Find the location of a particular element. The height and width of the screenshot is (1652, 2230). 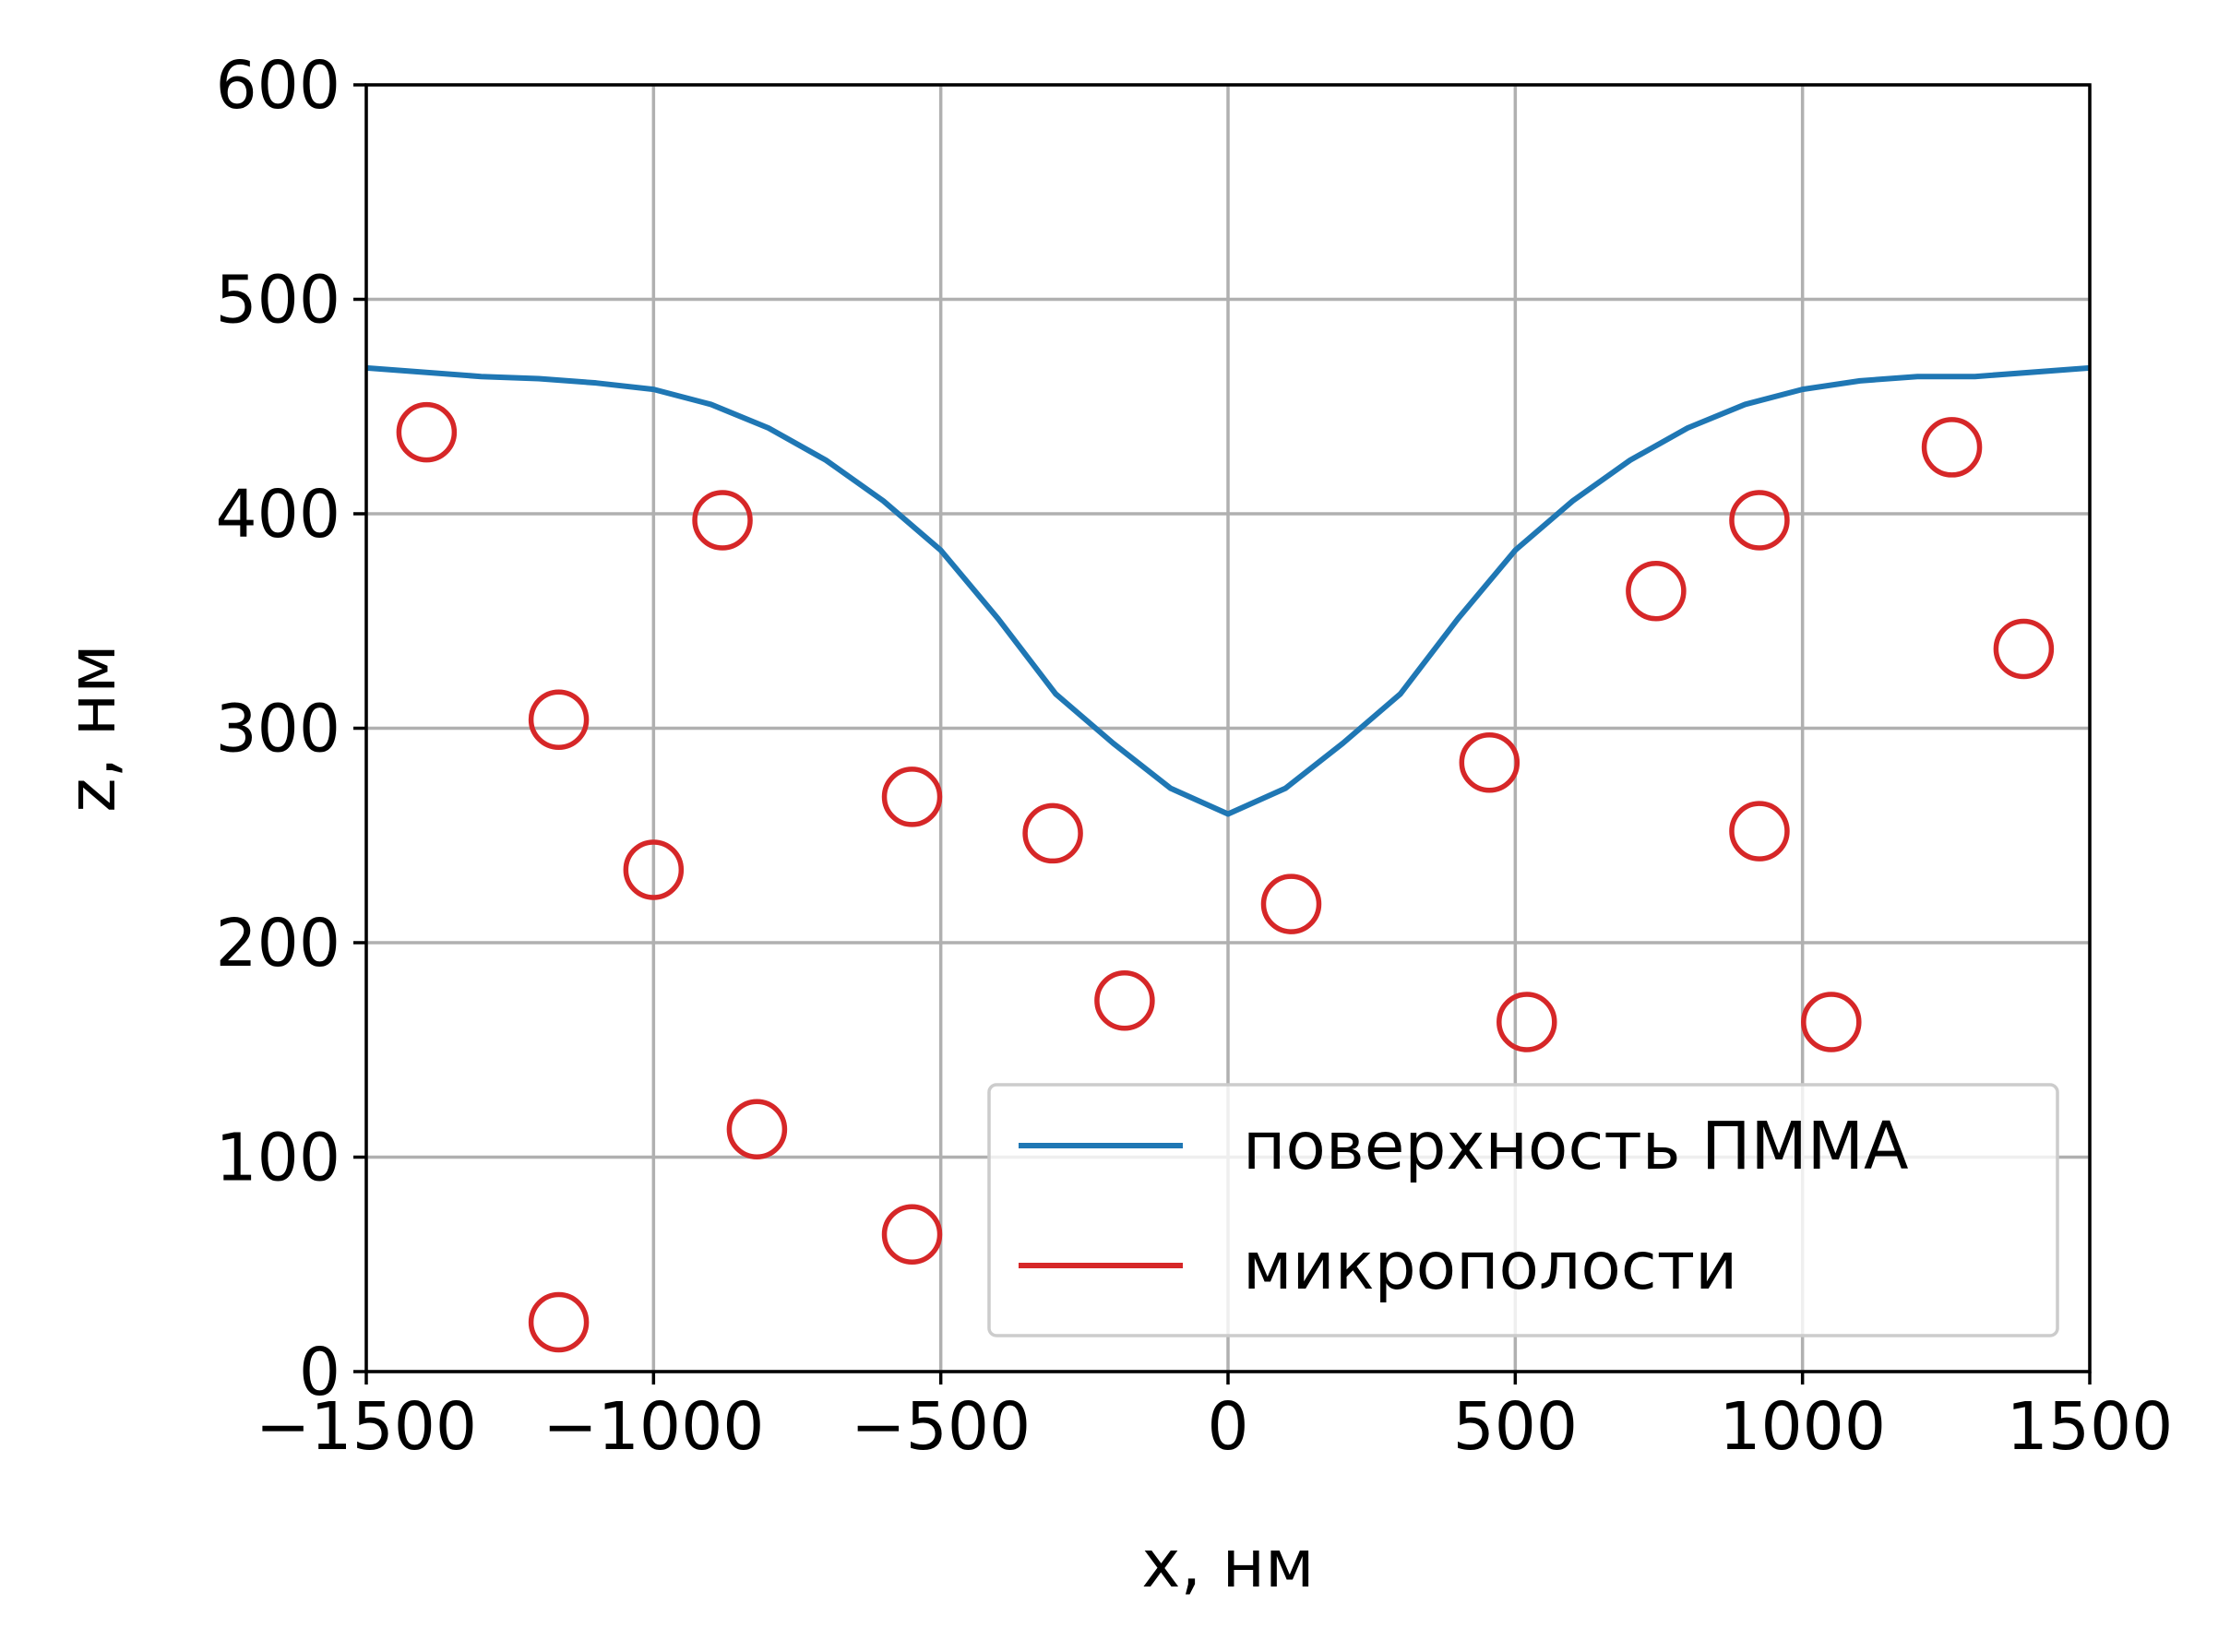

x-axis-label: x, нм is located at coordinates (1227, 1564).